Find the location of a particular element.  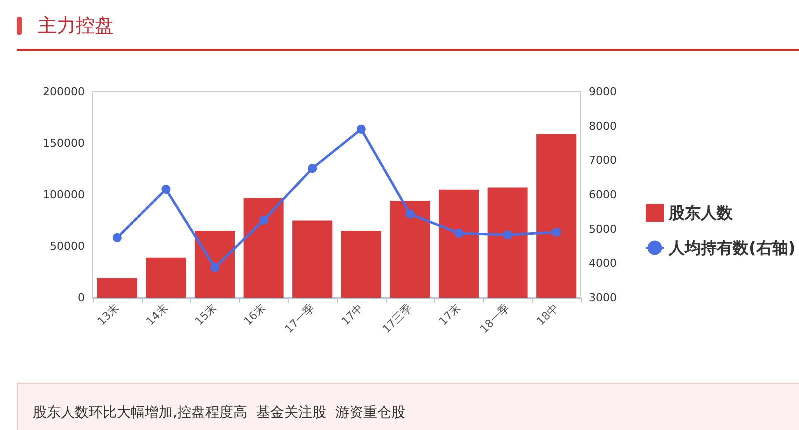

x-tick-label: 18一季 is located at coordinates (495, 318).